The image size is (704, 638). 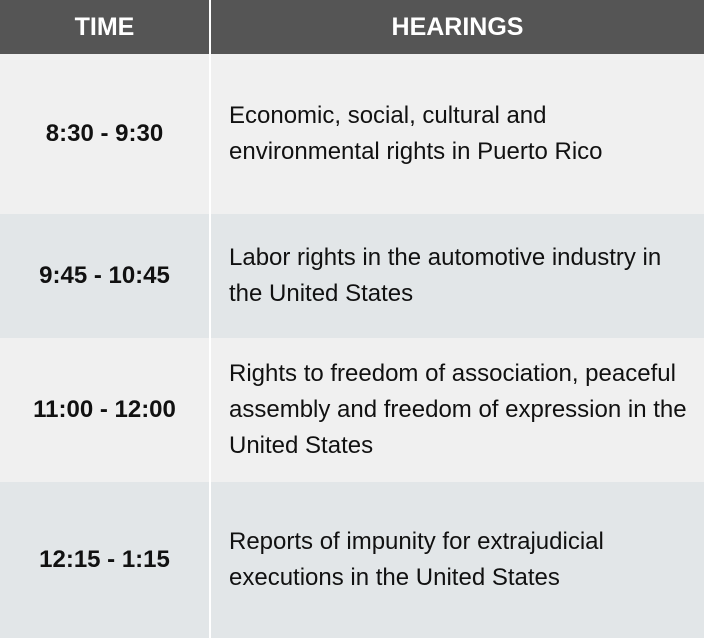 What do you see at coordinates (105, 410) in the screenshot?
I see `time-cell: 11:00 - 12:00` at bounding box center [105, 410].